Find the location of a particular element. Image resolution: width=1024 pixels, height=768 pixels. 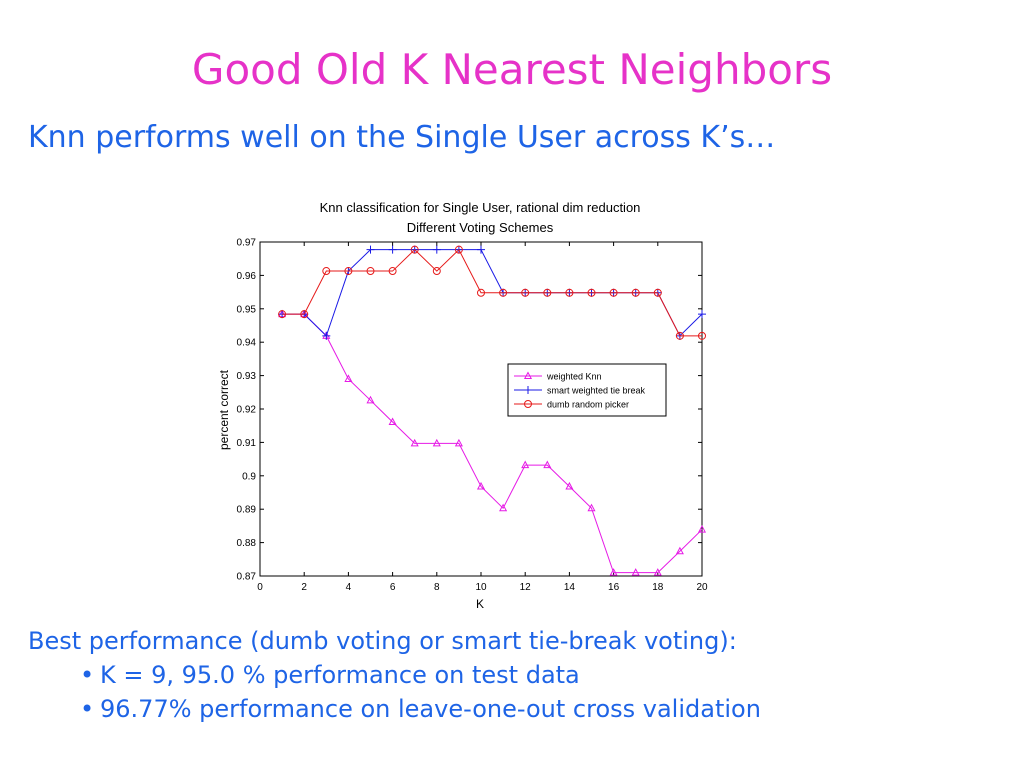

x-tick-label: 2 is located at coordinates (304, 587).